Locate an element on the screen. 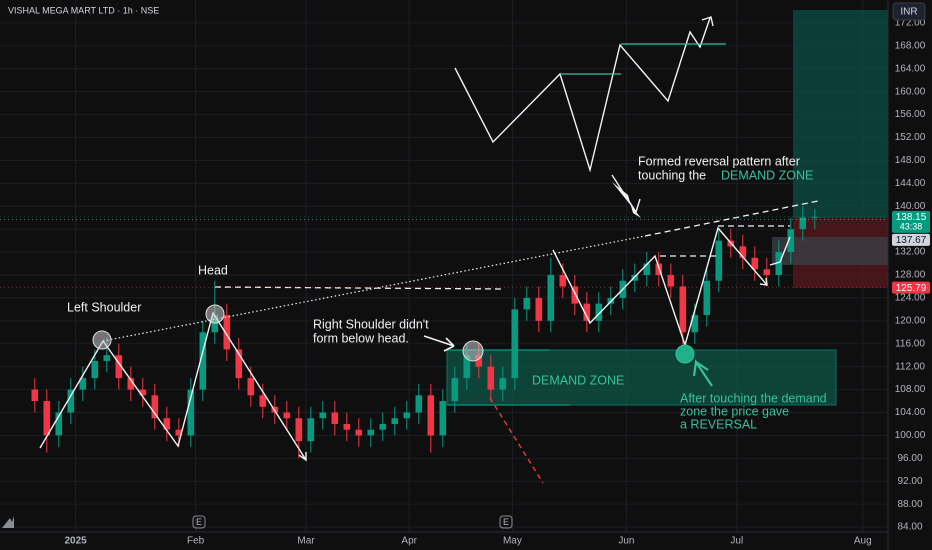 Image resolution: width=932 pixels, height=550 pixels. y-tick-label: 84.00 is located at coordinates (909, 527).